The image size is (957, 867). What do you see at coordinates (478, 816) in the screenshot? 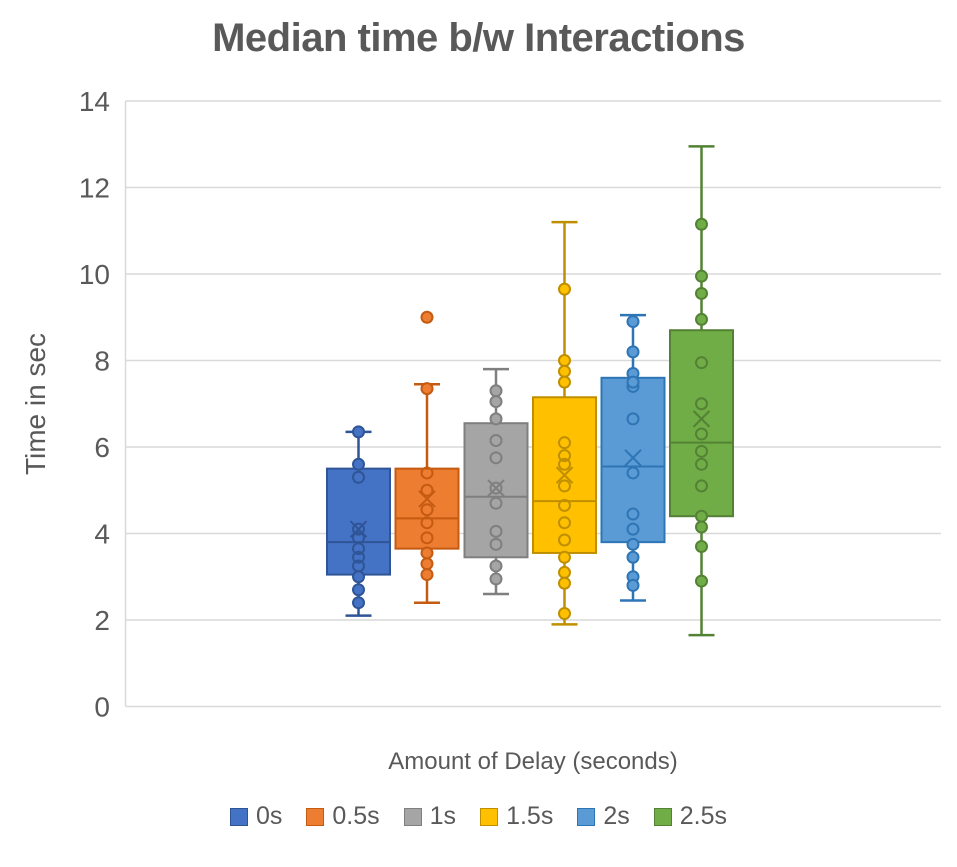
I see `legend: 0s 0.5s 1s 1.5s 2s 2.5s` at bounding box center [478, 816].